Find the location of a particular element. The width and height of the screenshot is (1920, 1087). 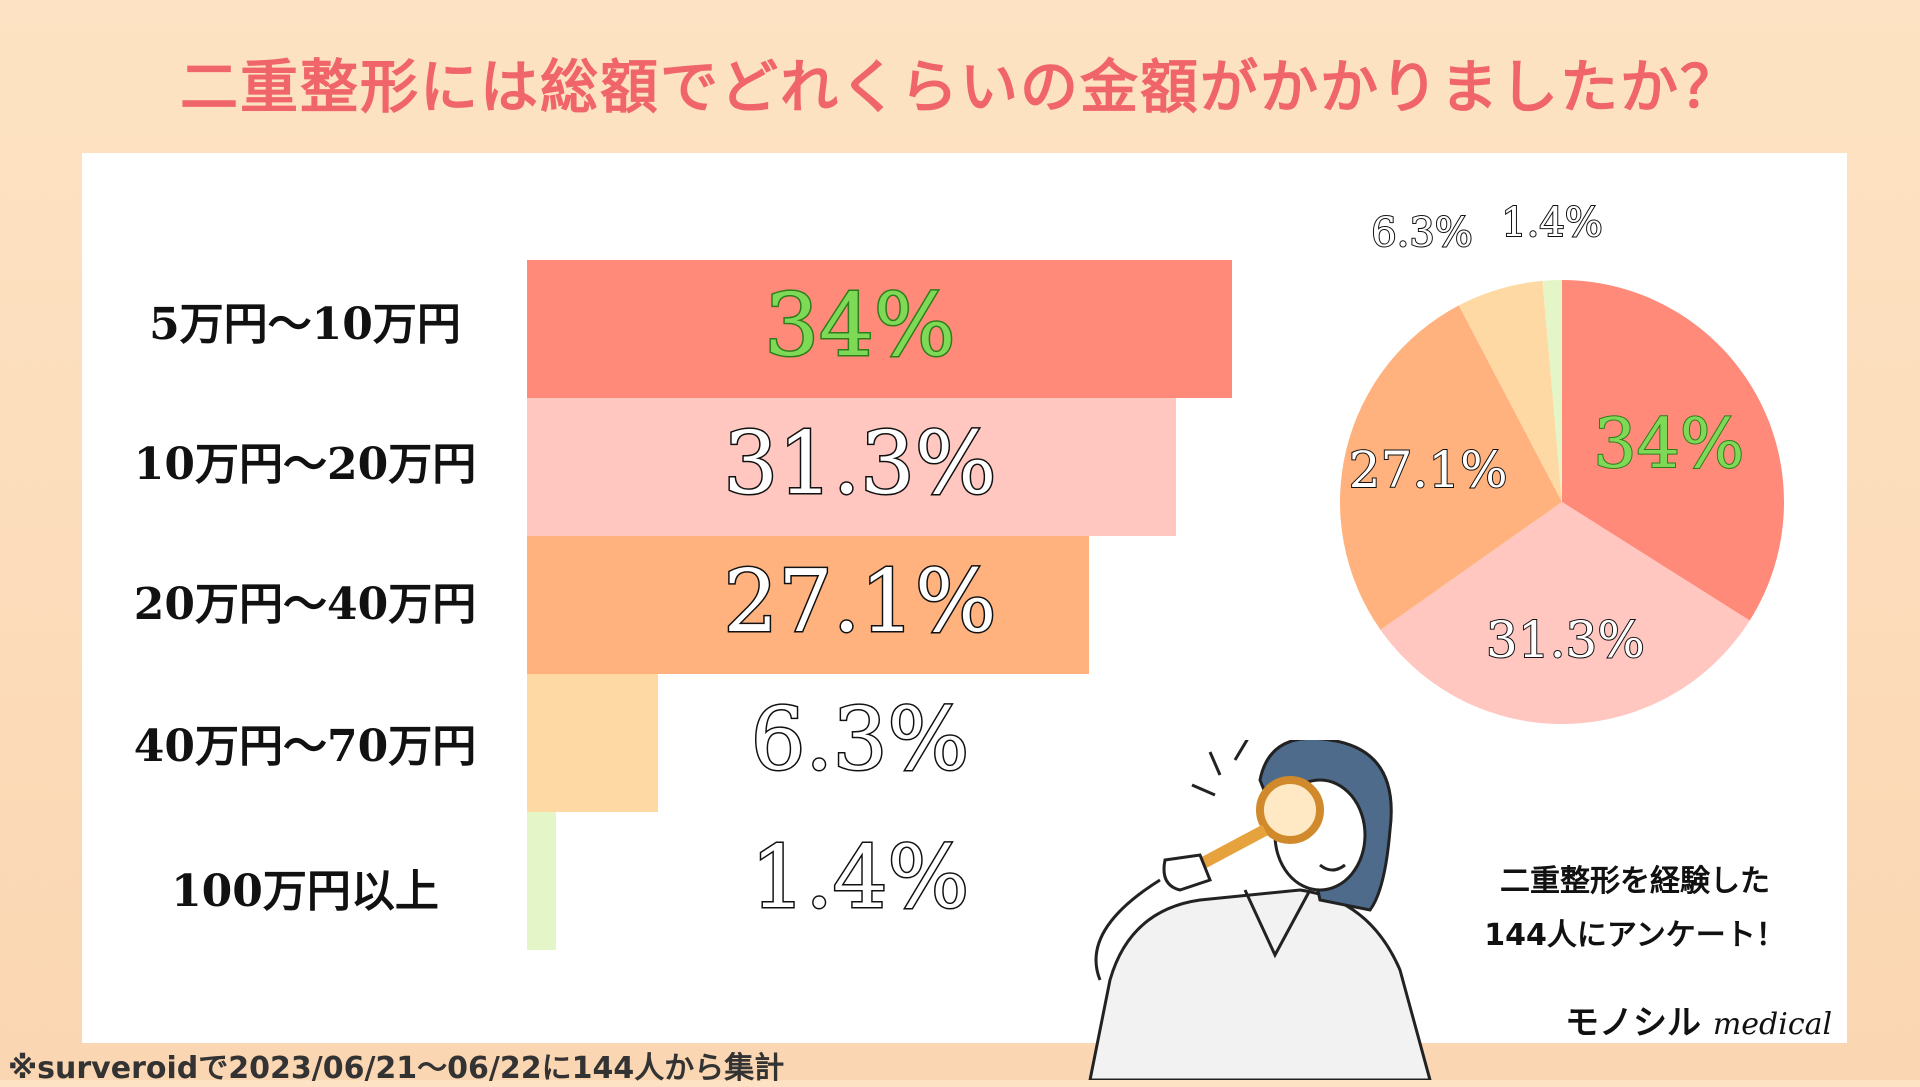

survey-note-line1: 二重整形を経験した is located at coordinates (1635, 881).